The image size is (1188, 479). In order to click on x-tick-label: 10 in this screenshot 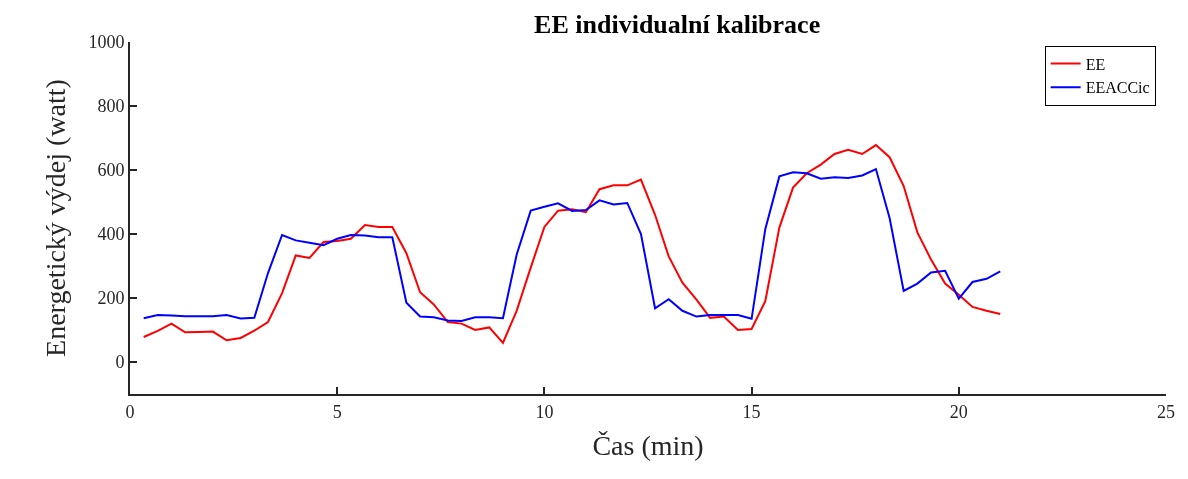, I will do `click(544, 411)`.